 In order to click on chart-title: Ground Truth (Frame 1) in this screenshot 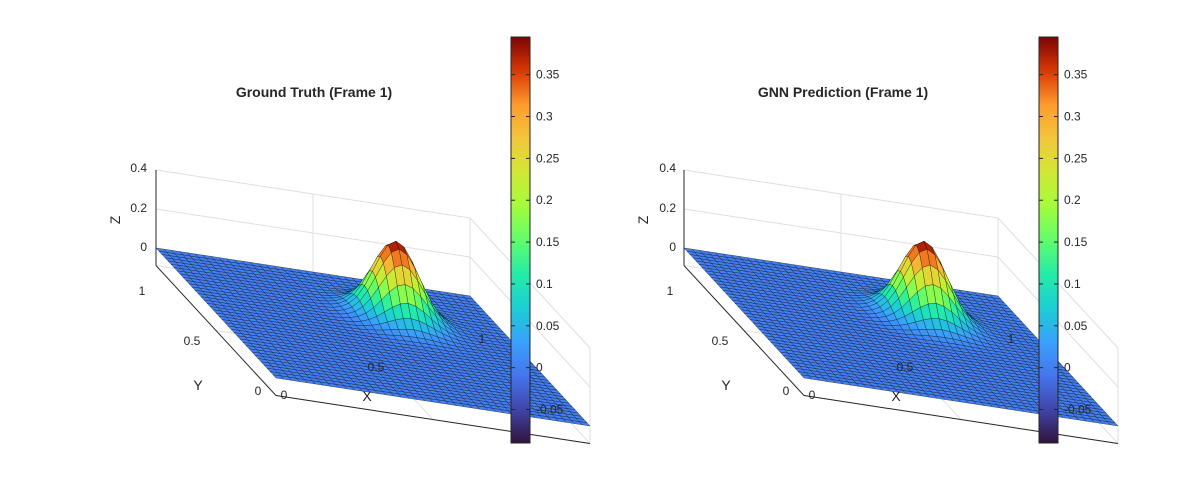, I will do `click(314, 92)`.